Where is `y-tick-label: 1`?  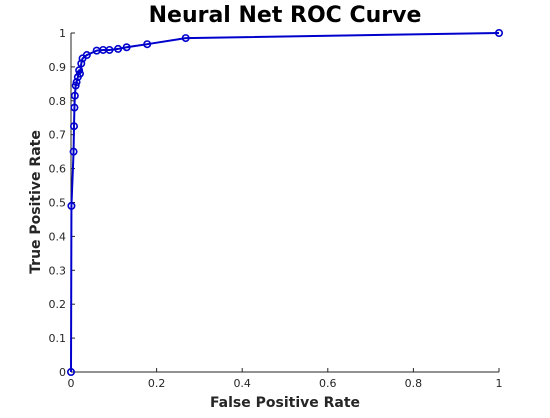 y-tick-label: 1 is located at coordinates (62, 33).